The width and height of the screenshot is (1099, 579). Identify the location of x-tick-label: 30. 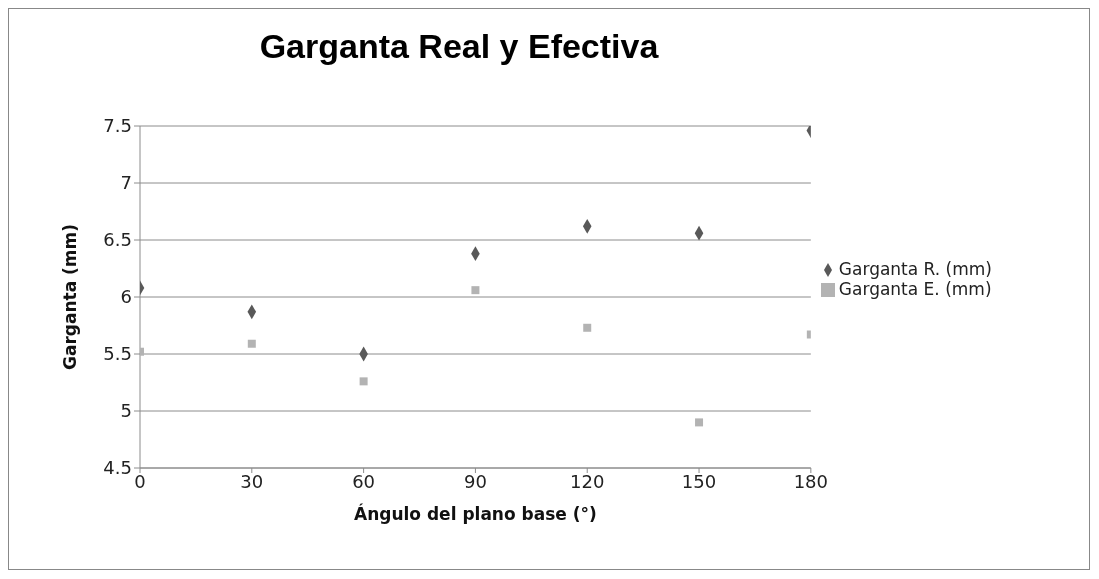
(252, 481).